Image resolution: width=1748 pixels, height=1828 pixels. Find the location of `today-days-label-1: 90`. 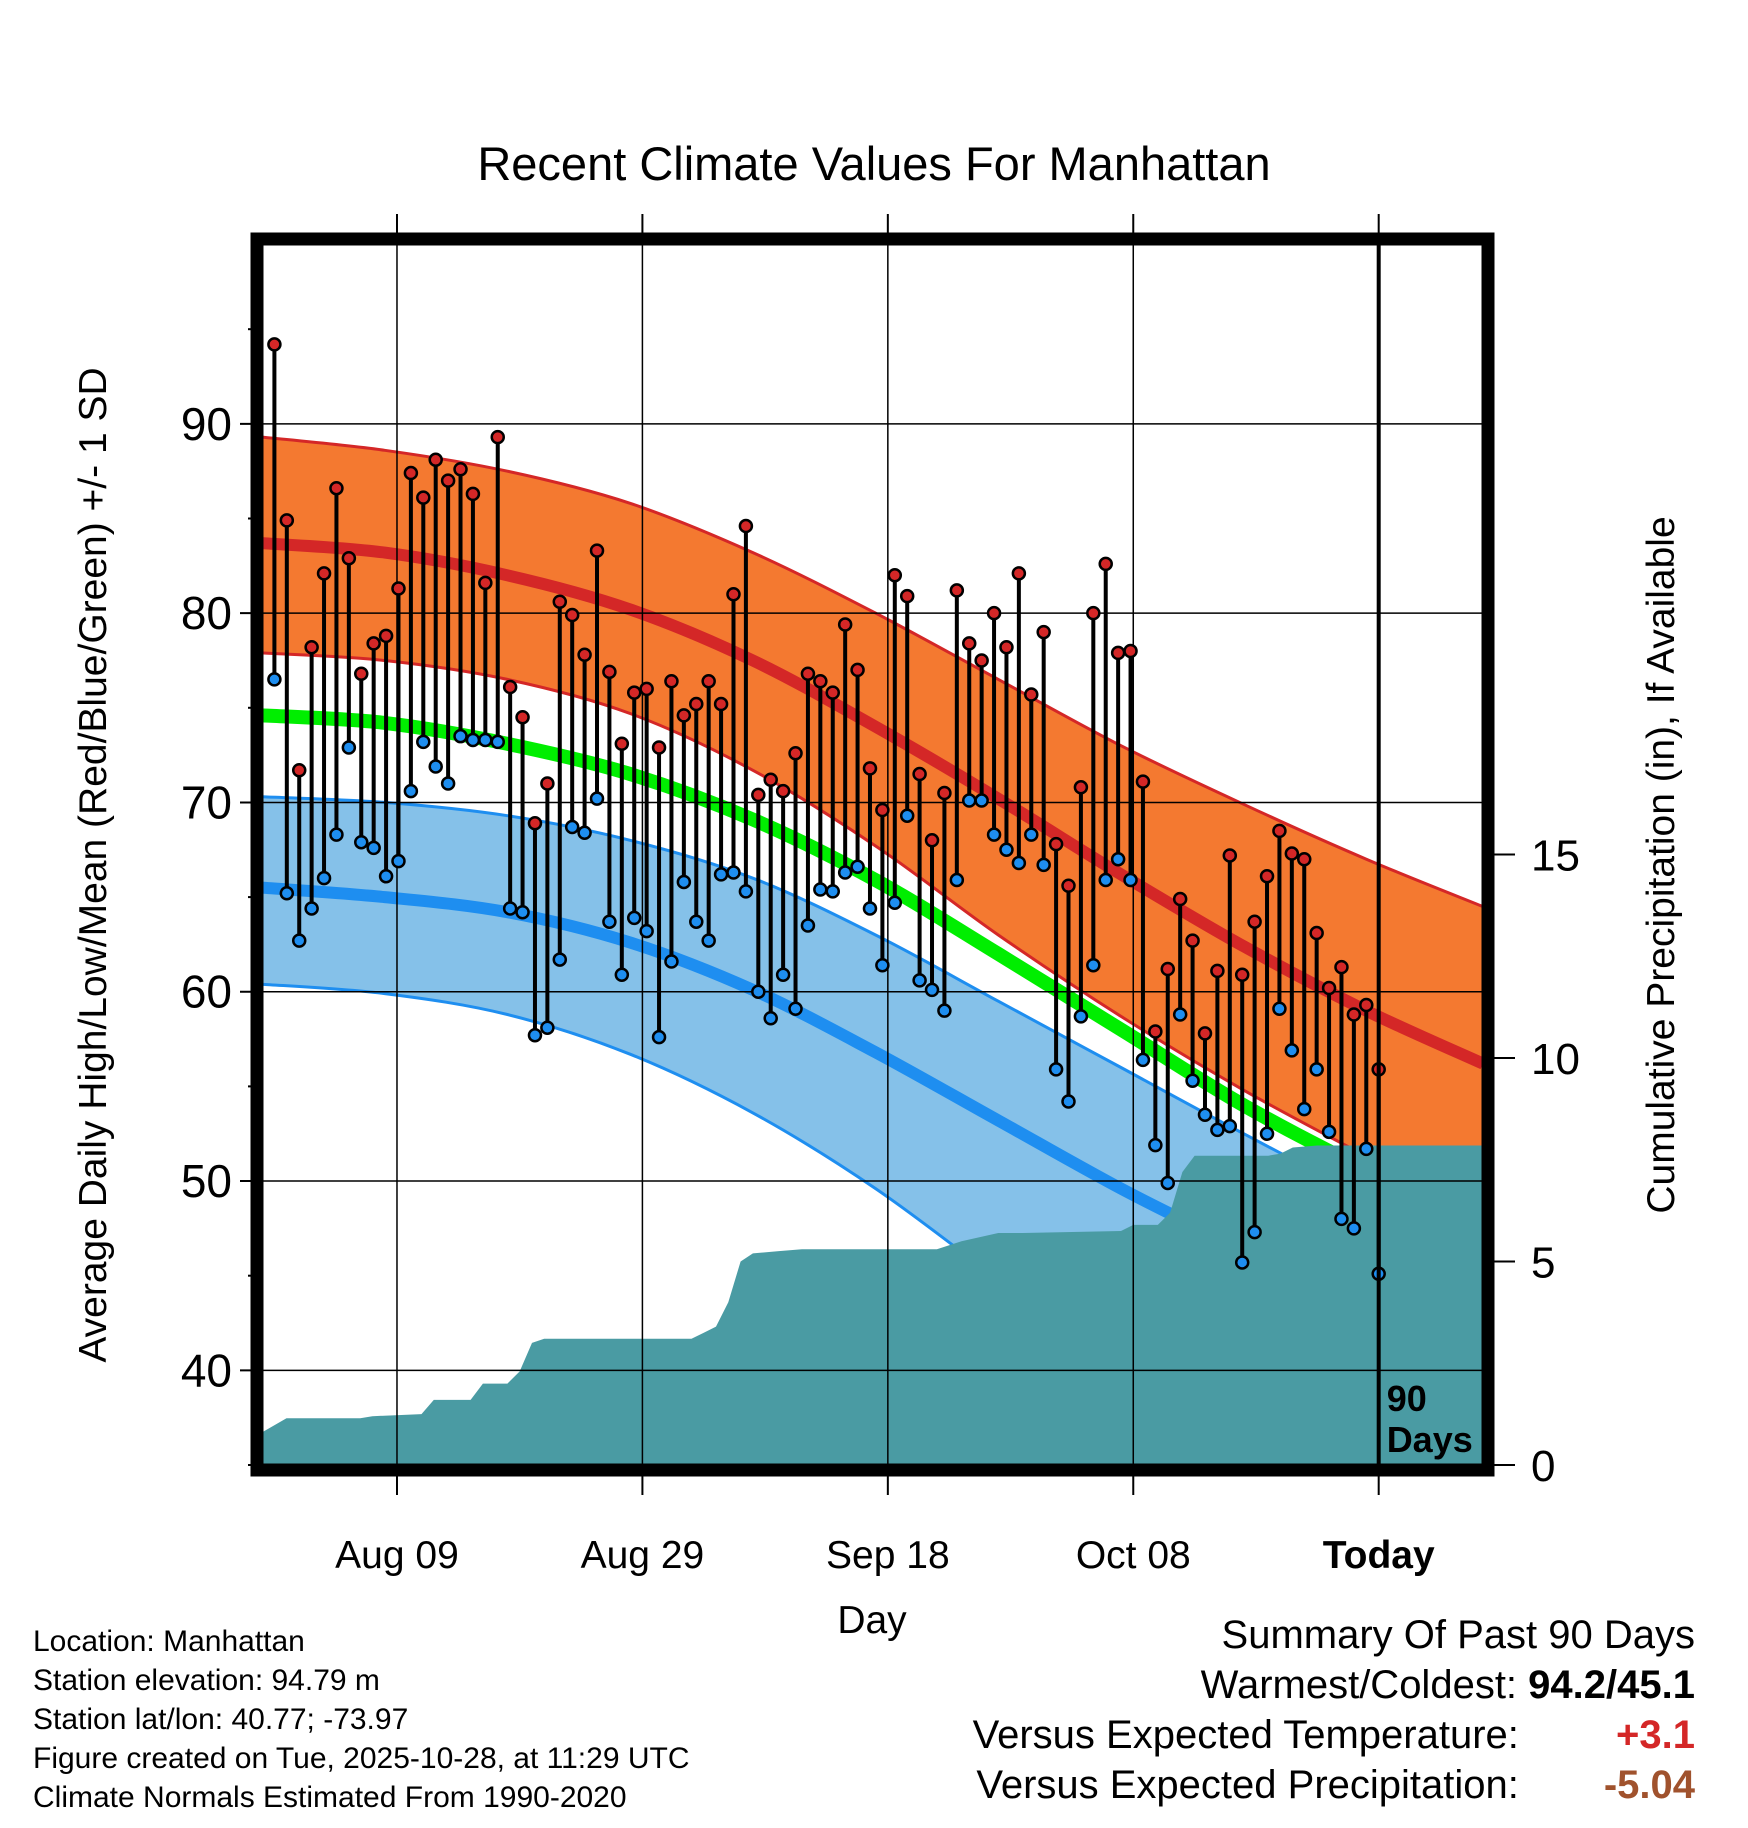

today-days-label-1: 90 is located at coordinates (1407, 1398).